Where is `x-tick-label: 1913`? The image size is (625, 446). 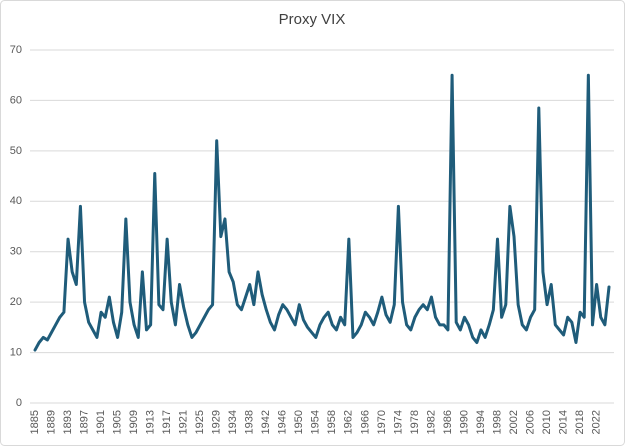 x-tick-label: 1913 is located at coordinates (151, 422).